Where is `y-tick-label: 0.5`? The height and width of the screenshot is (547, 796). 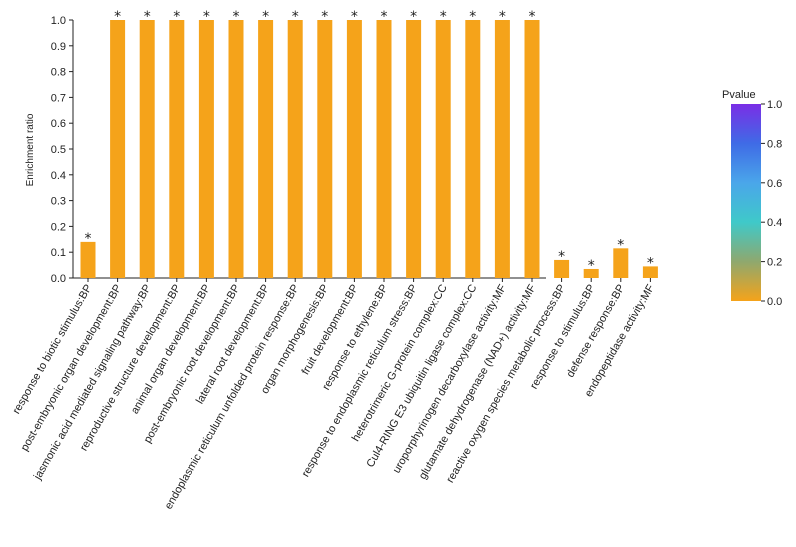
y-tick-label: 0.5 is located at coordinates (58, 150).